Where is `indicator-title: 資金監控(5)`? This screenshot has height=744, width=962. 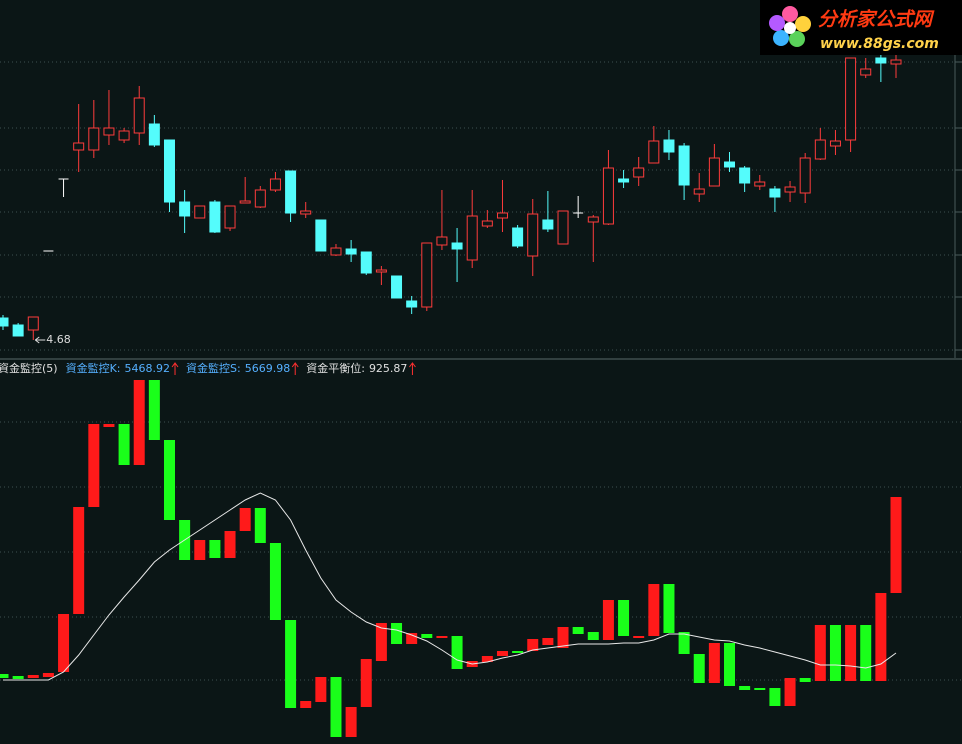 indicator-title: 資金監控(5) is located at coordinates (29, 368).